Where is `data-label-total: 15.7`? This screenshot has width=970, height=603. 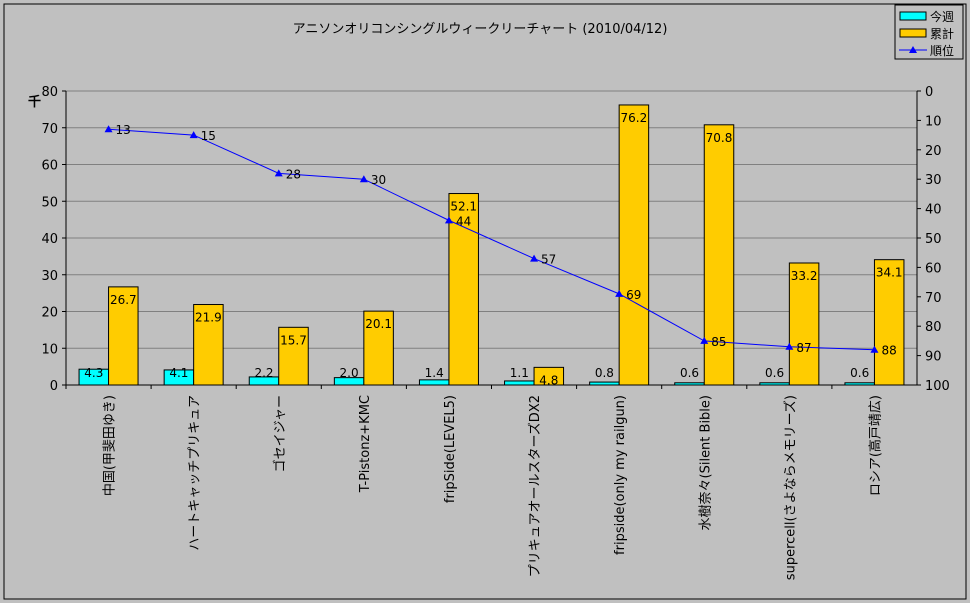 data-label-total: 15.7 is located at coordinates (293, 340).